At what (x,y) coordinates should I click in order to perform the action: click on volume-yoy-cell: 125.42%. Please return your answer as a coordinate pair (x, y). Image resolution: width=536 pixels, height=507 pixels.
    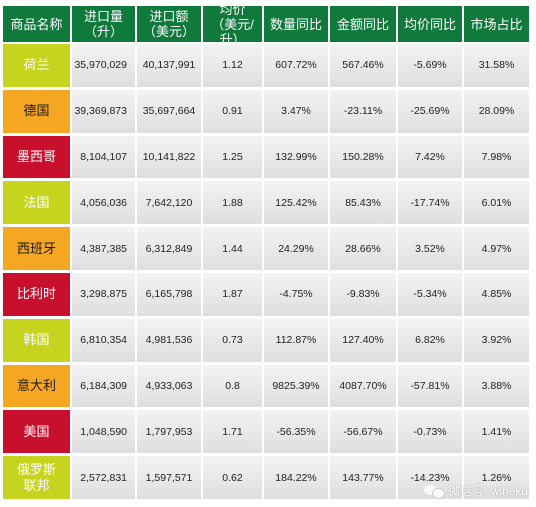
    Looking at the image, I should click on (297, 204).